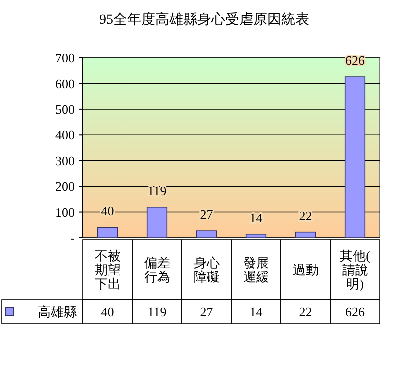 Image resolution: width=409 pixels, height=367 pixels. What do you see at coordinates (207, 270) in the screenshot?
I see `x-tick-label: 身心障礙` at bounding box center [207, 270].